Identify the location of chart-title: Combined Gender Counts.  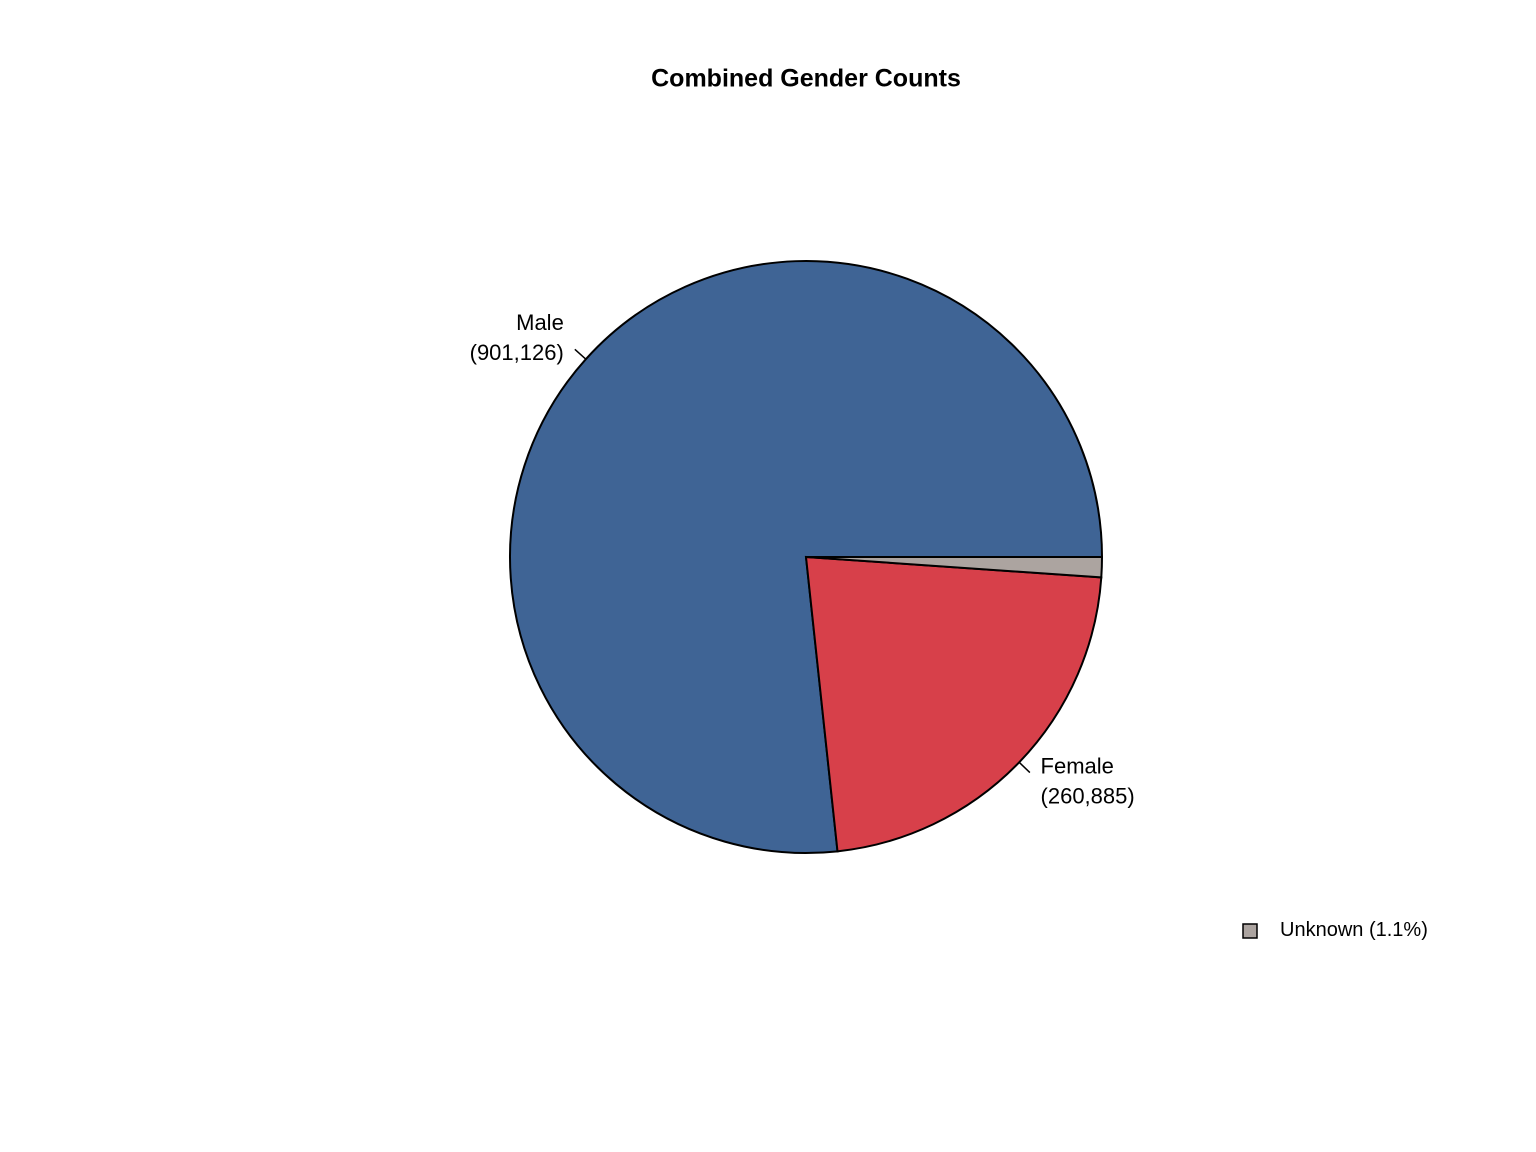
(806, 79).